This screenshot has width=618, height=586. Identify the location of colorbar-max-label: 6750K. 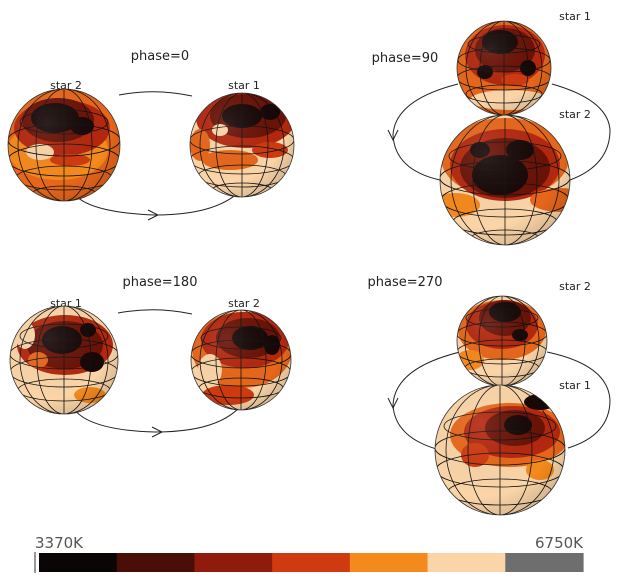
(559, 543).